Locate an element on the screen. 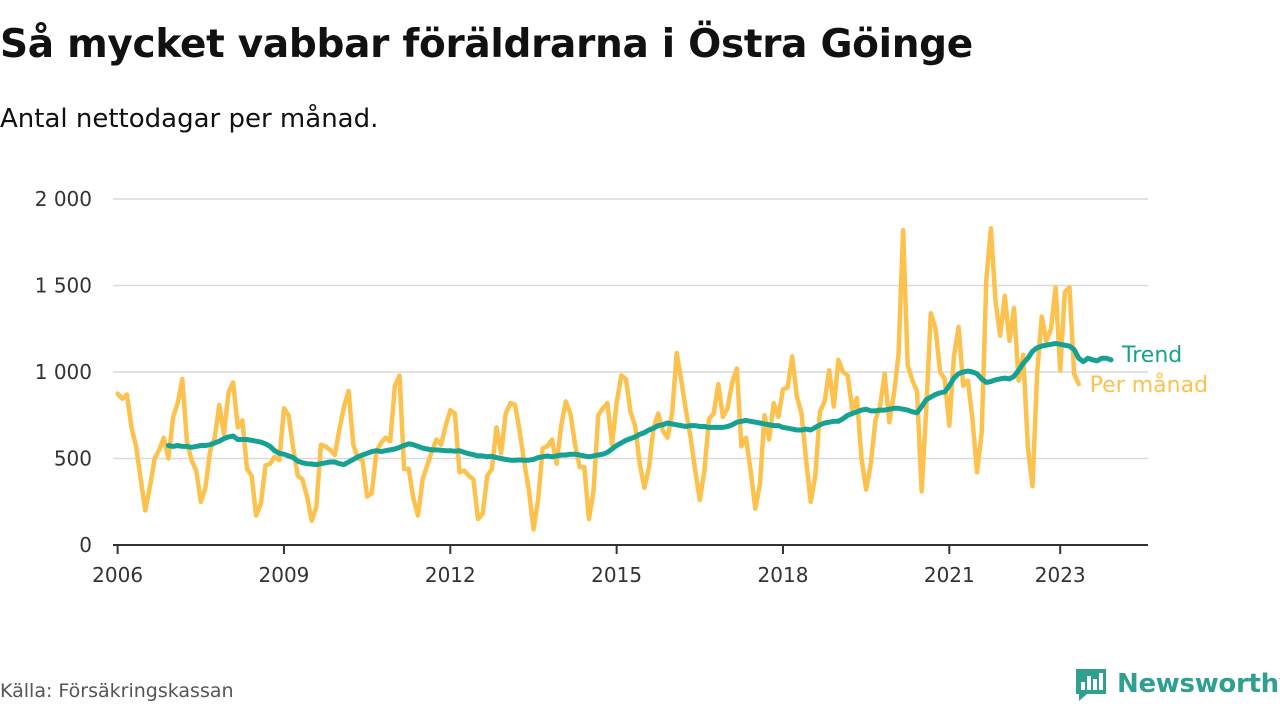  y-tick-label: 500 is located at coordinates (73, 459).